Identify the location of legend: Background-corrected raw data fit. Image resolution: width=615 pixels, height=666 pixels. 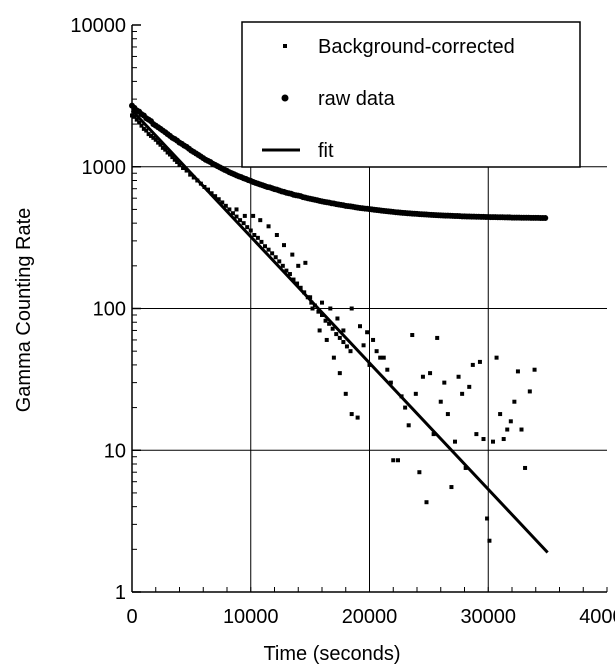
(411, 94).